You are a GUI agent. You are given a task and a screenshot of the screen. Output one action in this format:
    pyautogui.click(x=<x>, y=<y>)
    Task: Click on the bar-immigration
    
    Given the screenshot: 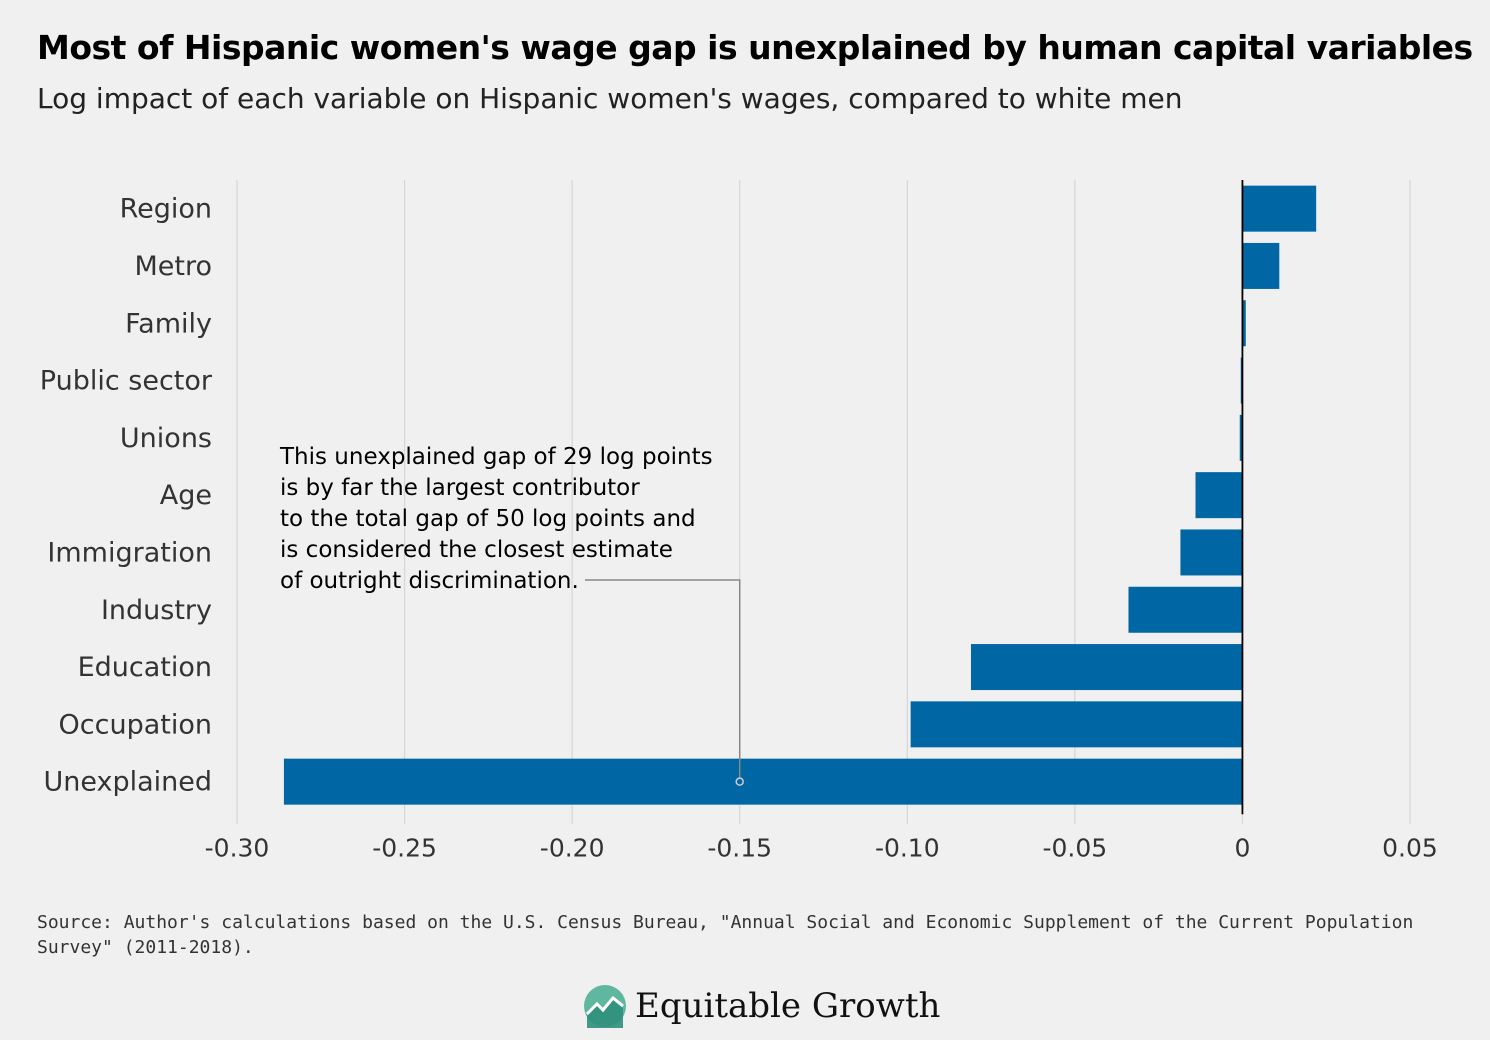 What is the action you would take?
    pyautogui.click(x=1211, y=552)
    